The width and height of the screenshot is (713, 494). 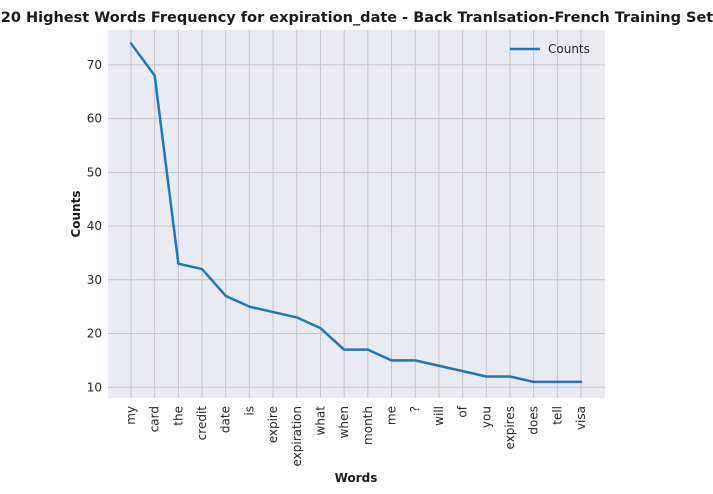 I want to click on y-axis-label: Counts, so click(x=76, y=213).